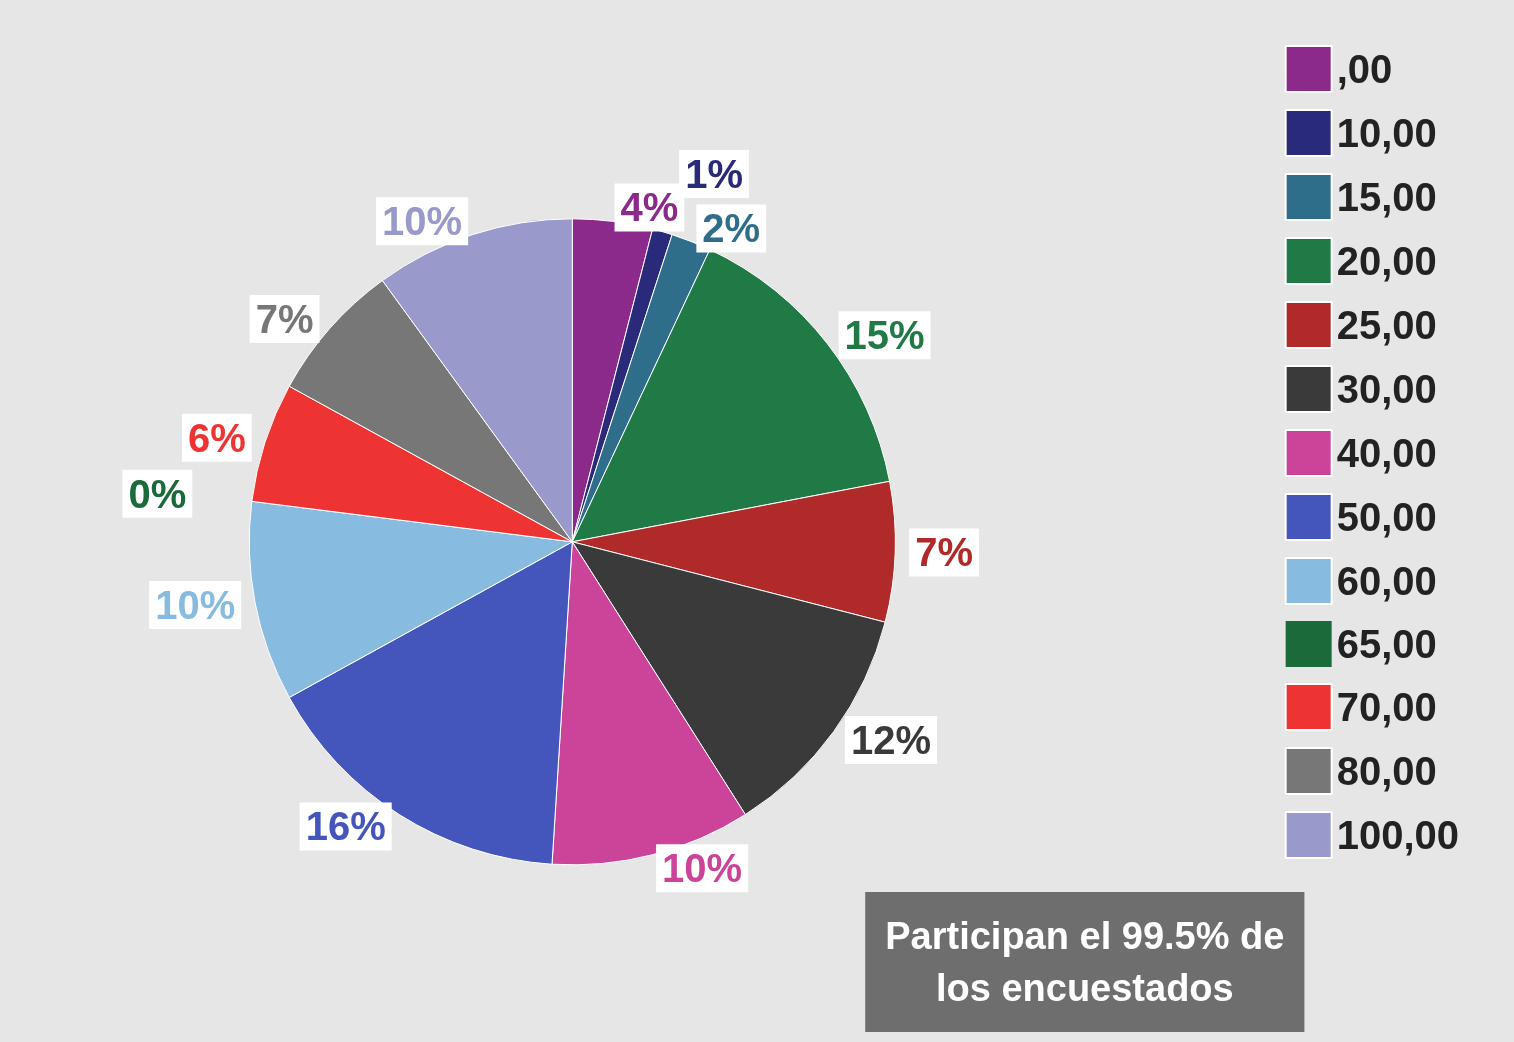 The width and height of the screenshot is (1514, 1042). I want to click on legend-label: ,00, so click(1364, 69).